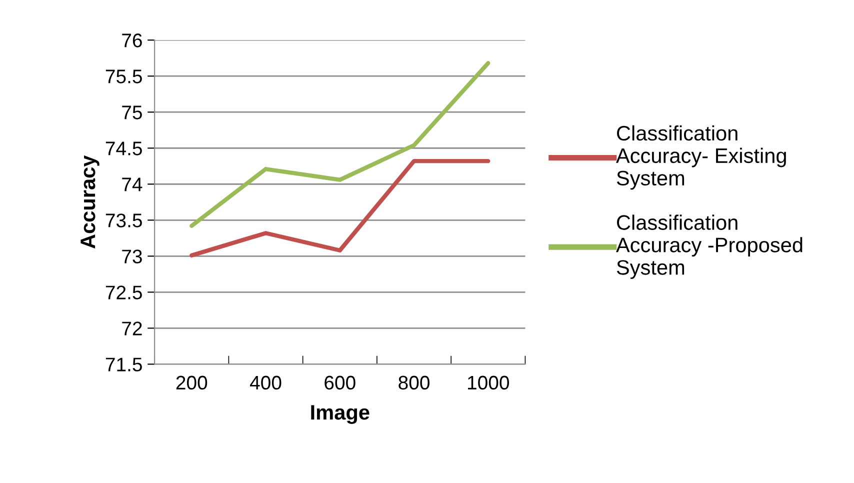 This screenshot has width=854, height=483. What do you see at coordinates (340, 383) in the screenshot?
I see `x-tick-label: 600` at bounding box center [340, 383].